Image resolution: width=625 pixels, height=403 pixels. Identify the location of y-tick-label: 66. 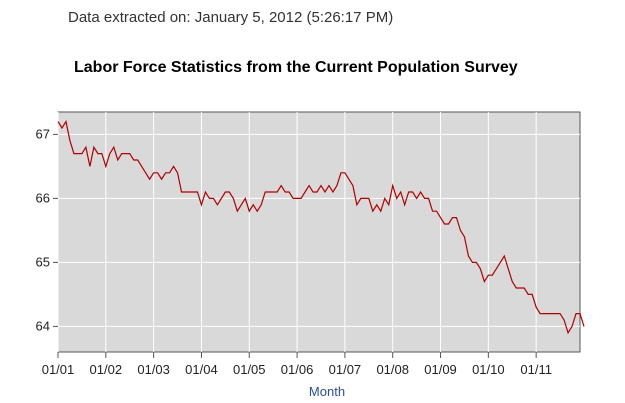
(43, 197).